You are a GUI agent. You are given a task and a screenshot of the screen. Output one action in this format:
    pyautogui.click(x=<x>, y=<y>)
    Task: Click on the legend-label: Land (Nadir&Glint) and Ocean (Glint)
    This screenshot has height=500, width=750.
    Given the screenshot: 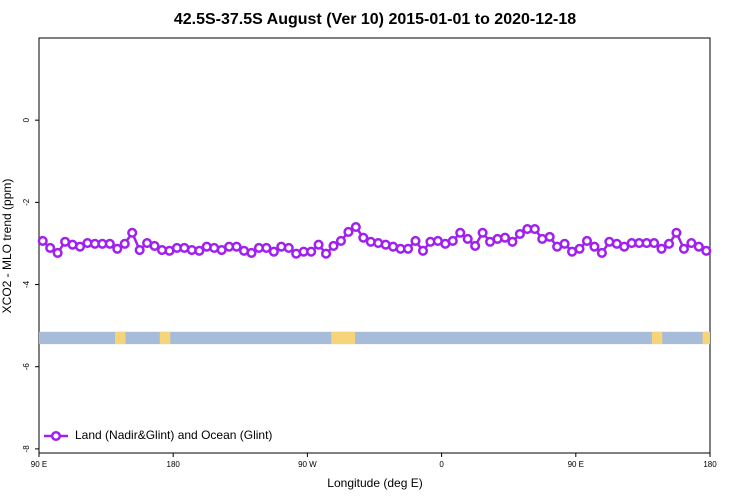 What is the action you would take?
    pyautogui.click(x=173, y=435)
    